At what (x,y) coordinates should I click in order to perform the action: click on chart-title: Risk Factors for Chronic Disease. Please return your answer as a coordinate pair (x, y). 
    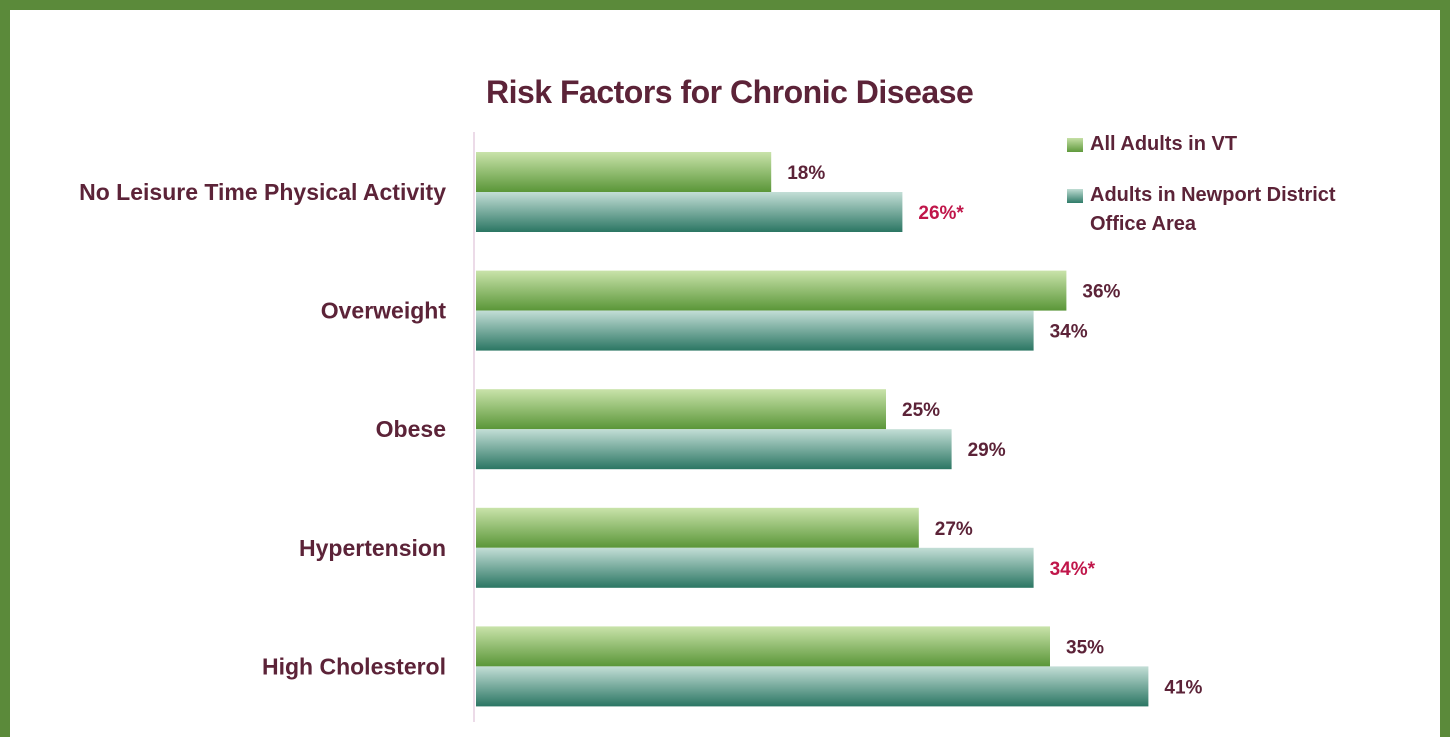
    Looking at the image, I should click on (730, 92).